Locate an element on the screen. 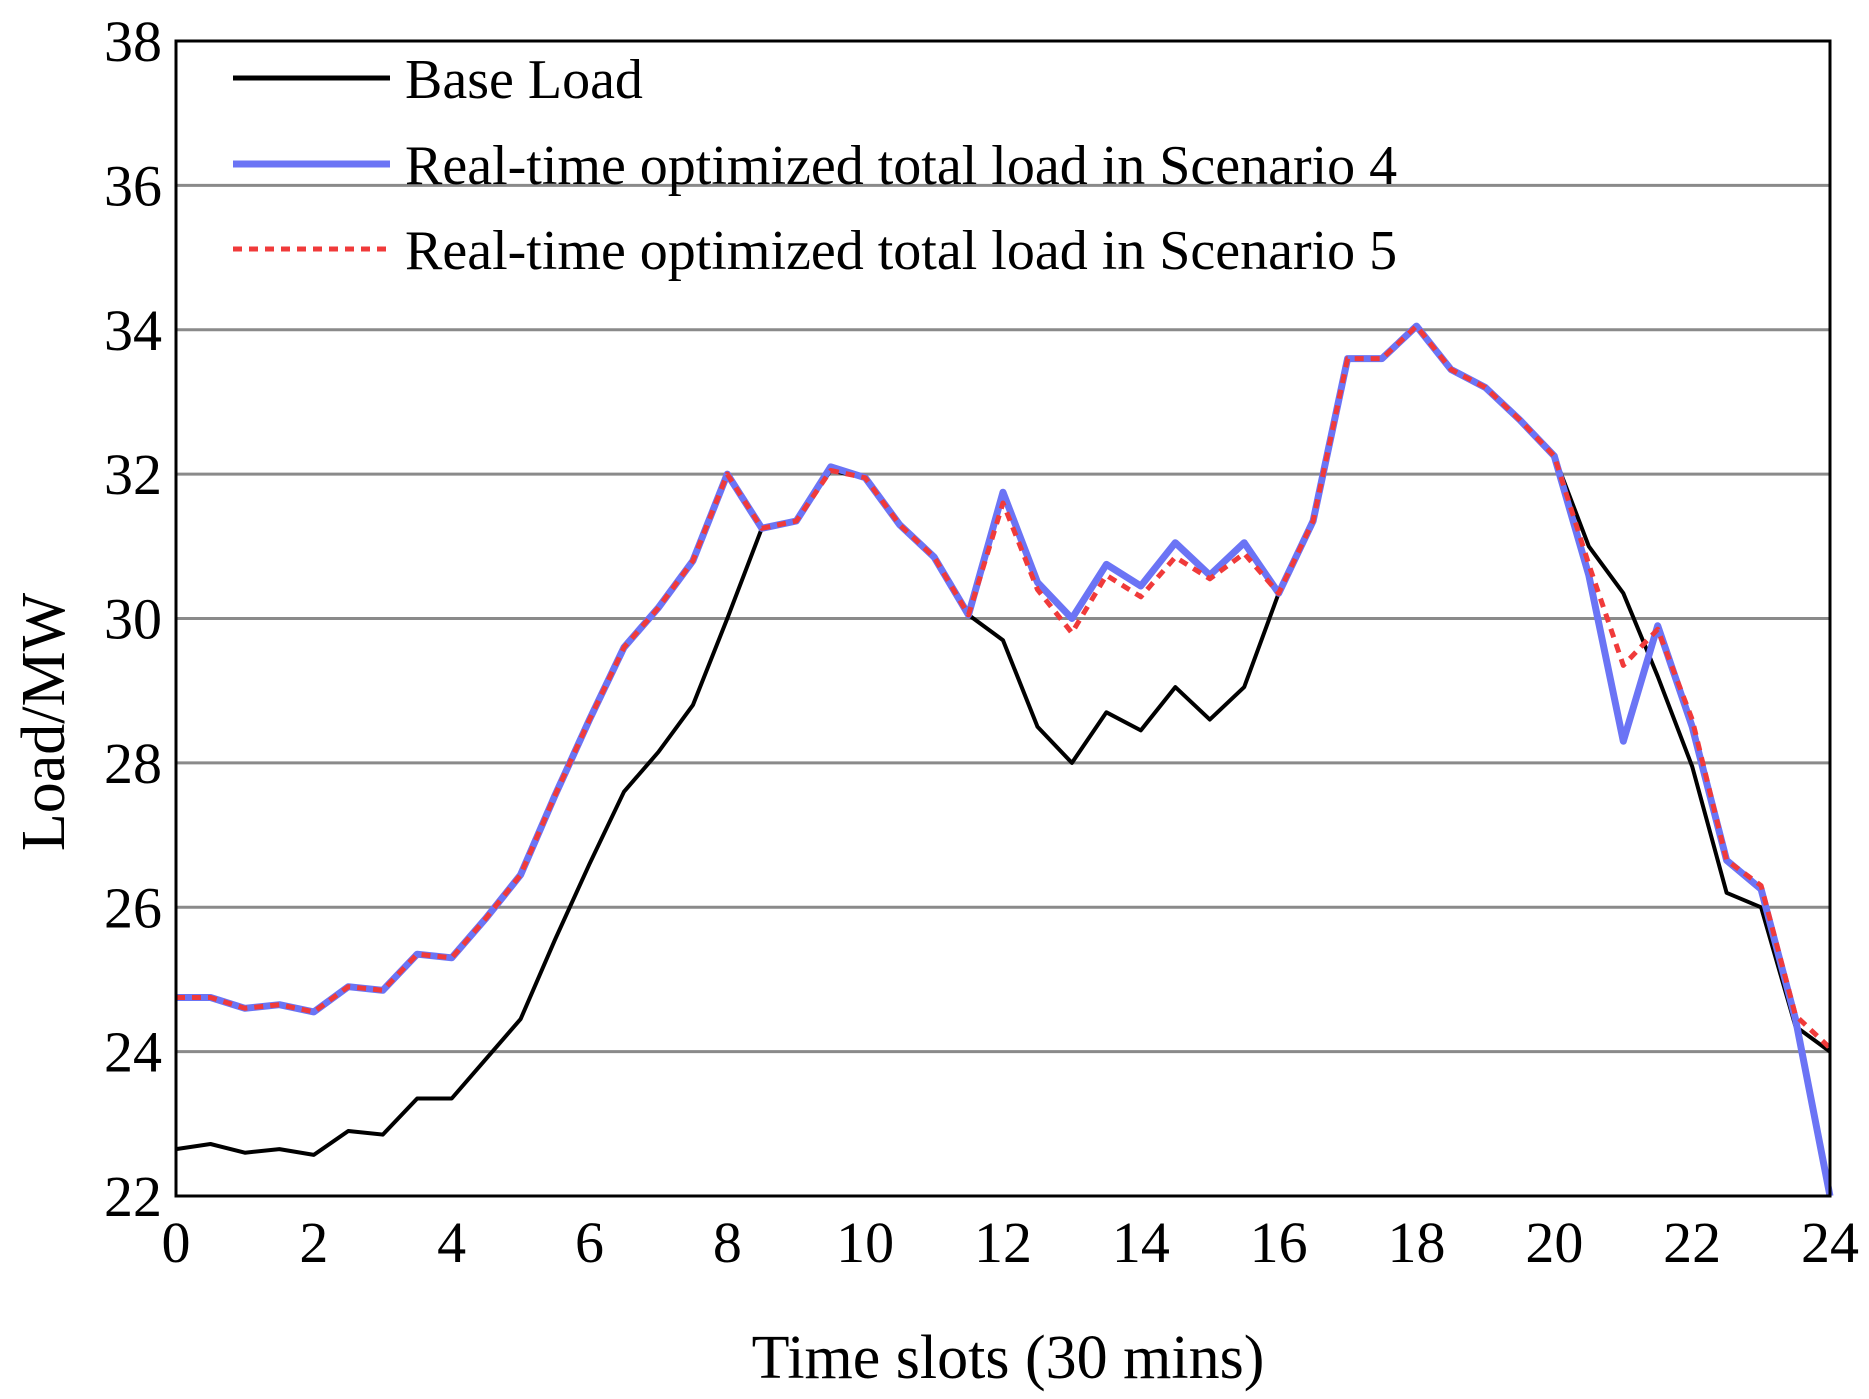 This screenshot has width=1869, height=1399. x-tick-label: 12 is located at coordinates (1003, 1242).